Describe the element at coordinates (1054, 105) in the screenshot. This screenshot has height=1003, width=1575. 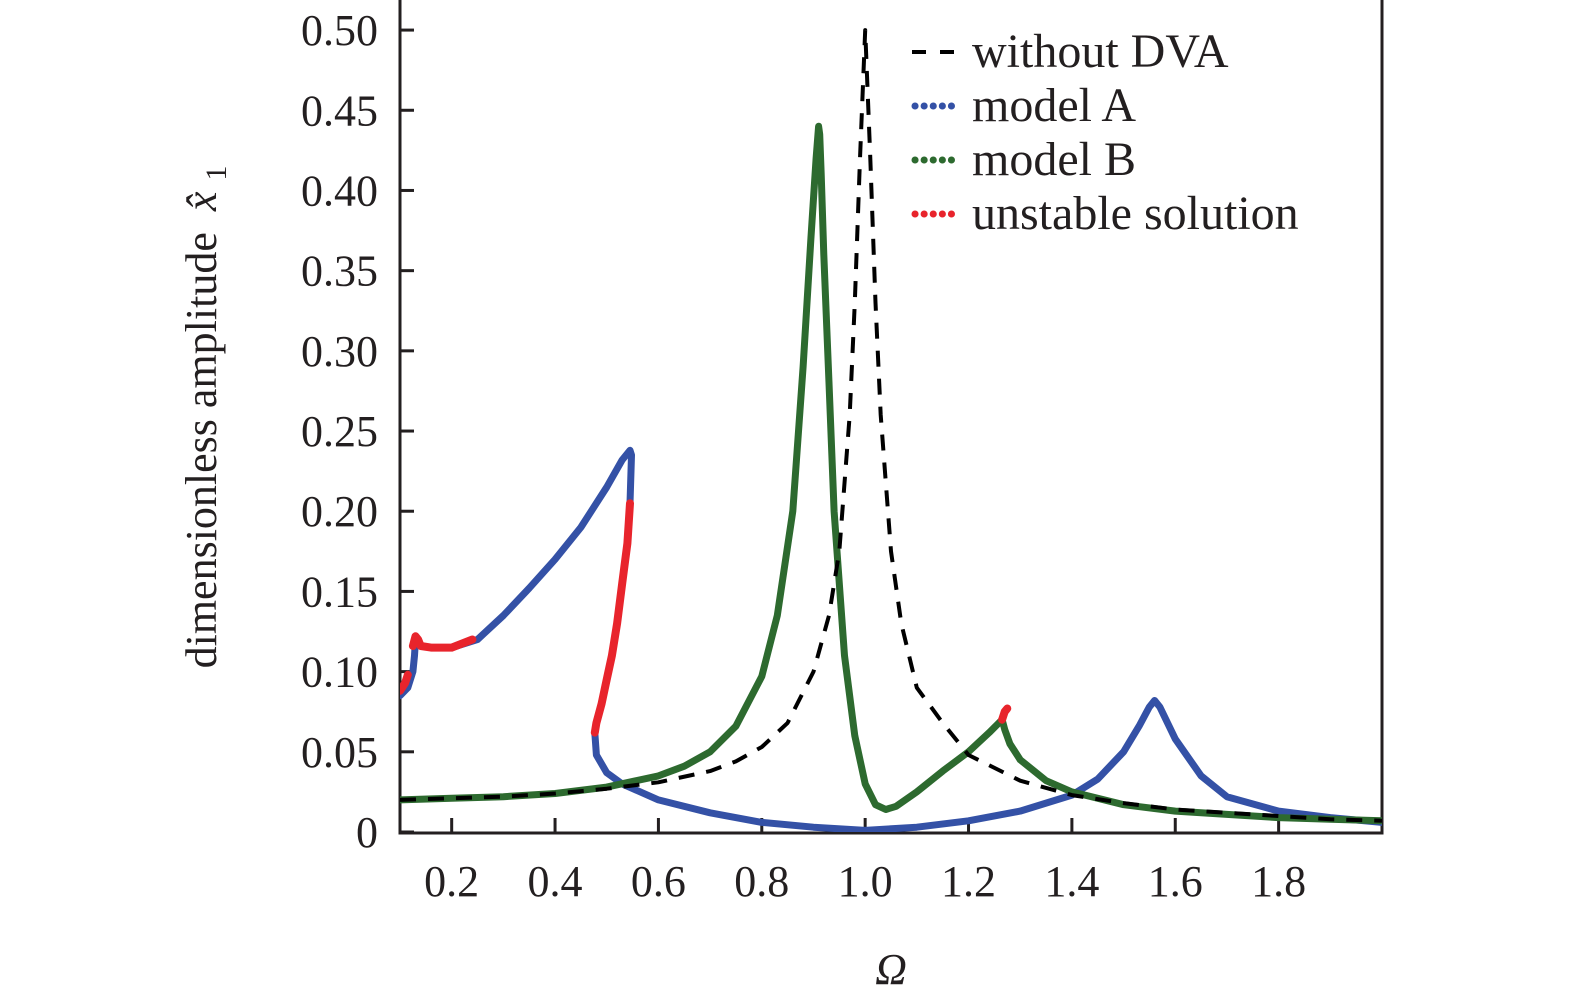
I see `legend-label: model A` at that location.